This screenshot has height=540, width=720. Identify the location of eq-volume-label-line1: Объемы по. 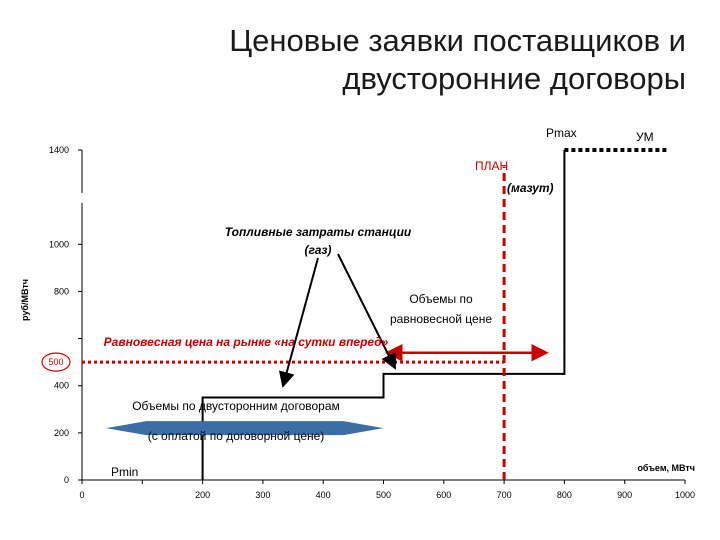
(441, 299).